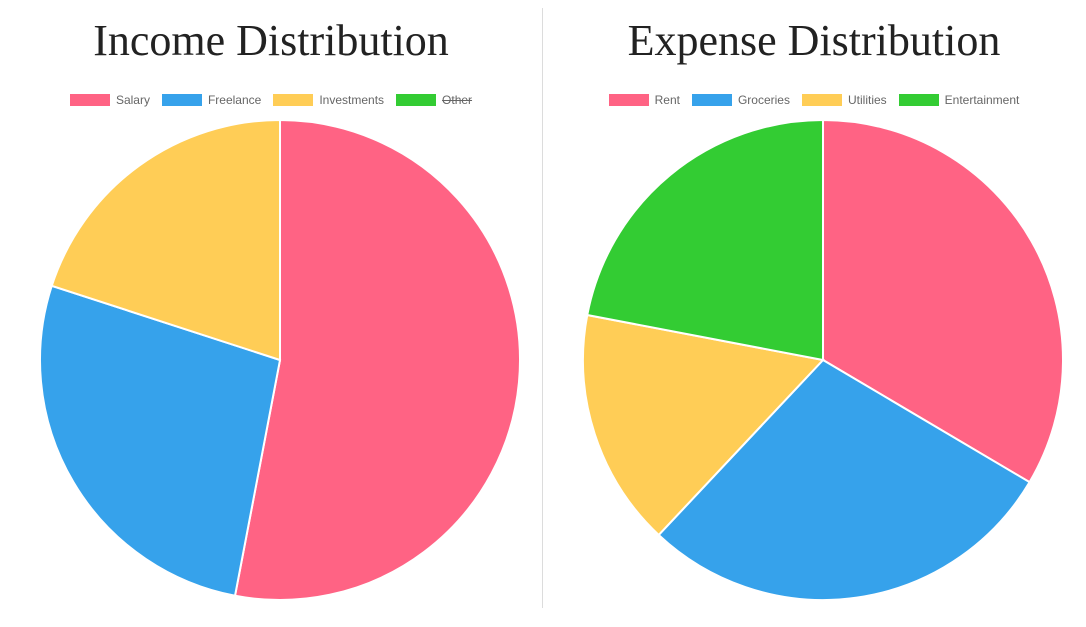 This screenshot has width=1086, height=627. Describe the element at coordinates (181, 100) in the screenshot. I see `income-legend-swatch-freelance` at that location.